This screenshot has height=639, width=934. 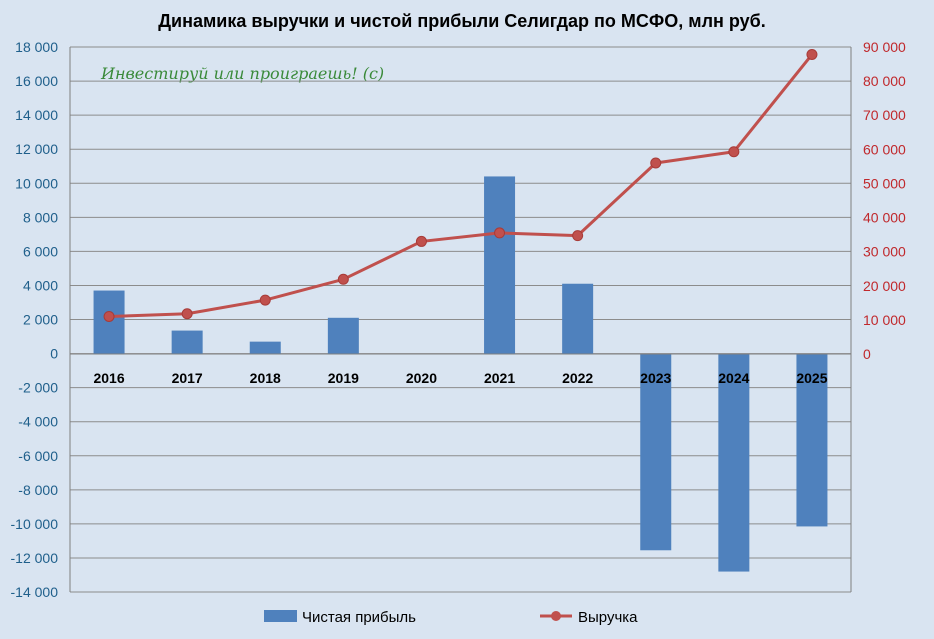 I want to click on y-left-tick-label: 8 000, so click(x=40, y=217).